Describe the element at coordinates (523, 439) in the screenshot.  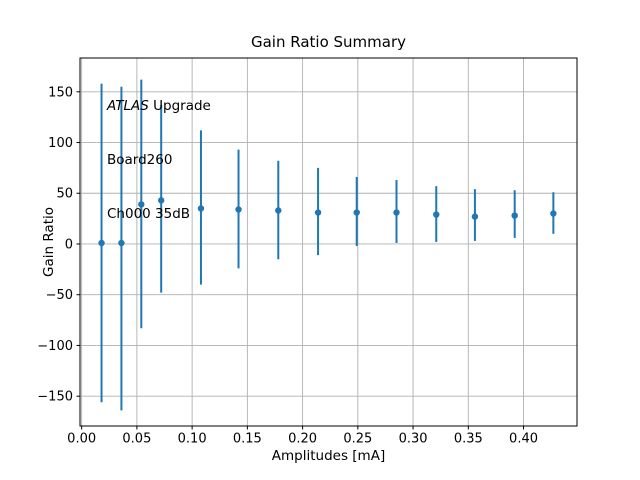
I see `x-tick-label: 0.40` at that location.